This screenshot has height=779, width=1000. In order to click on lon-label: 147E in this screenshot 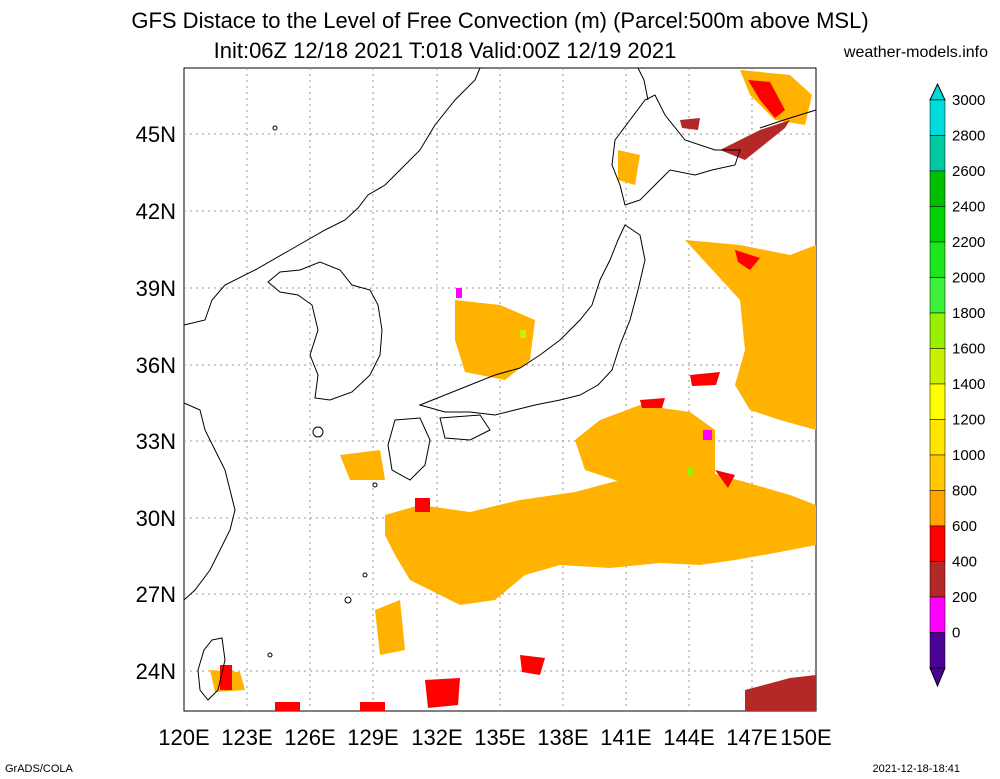, I will do `click(751, 737)`.